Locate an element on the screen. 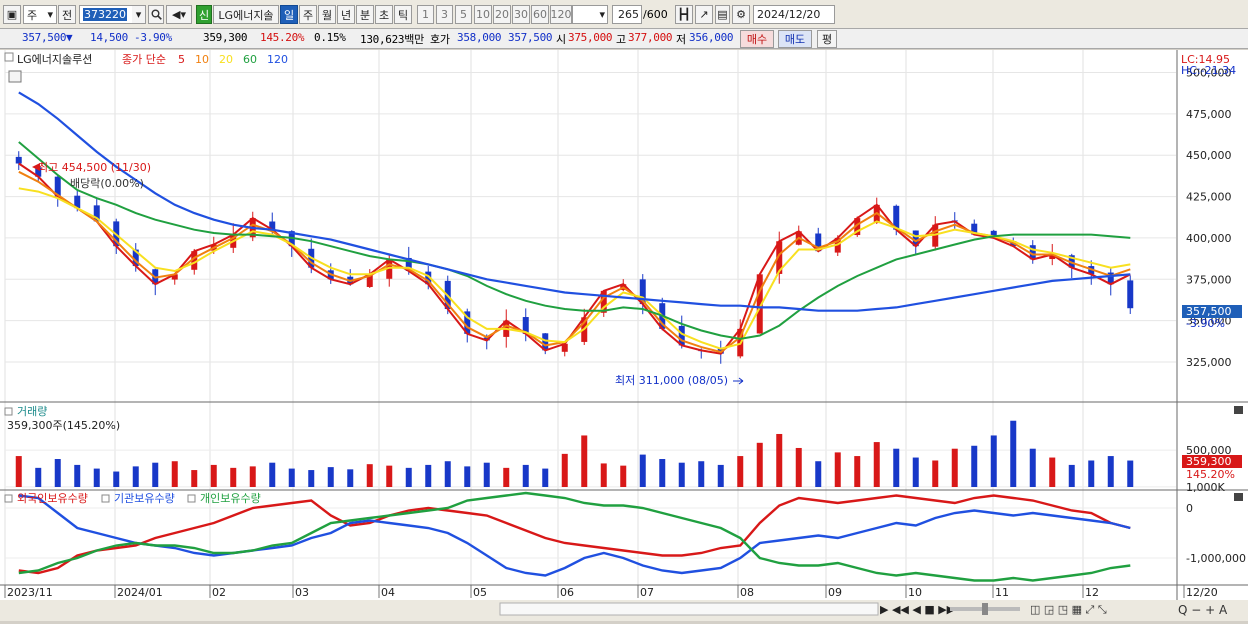 The image size is (1248, 624). scroll-controls-icon: ▶ ◀◀ ◀ ■ ▶▶ is located at coordinates (918, 609).